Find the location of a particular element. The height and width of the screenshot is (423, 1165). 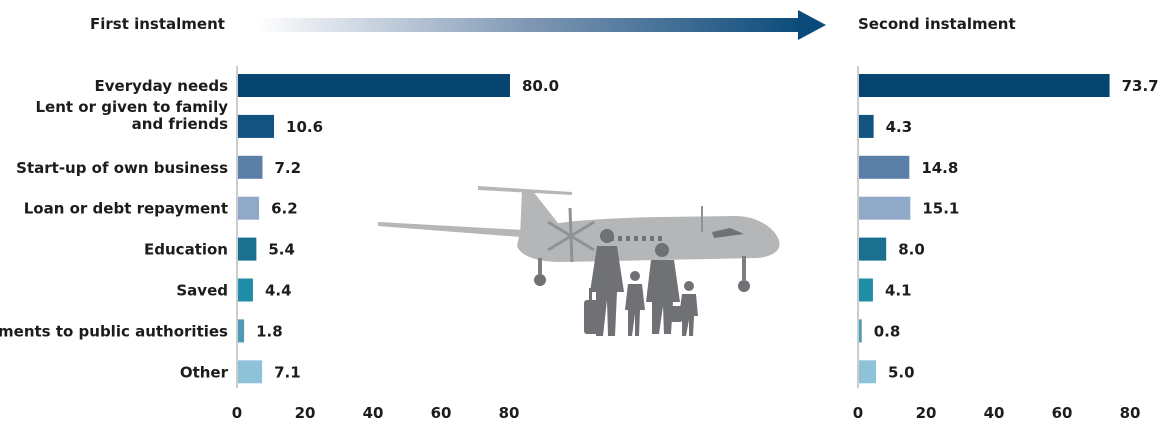

value-label-2: 7.2 is located at coordinates (287, 168).